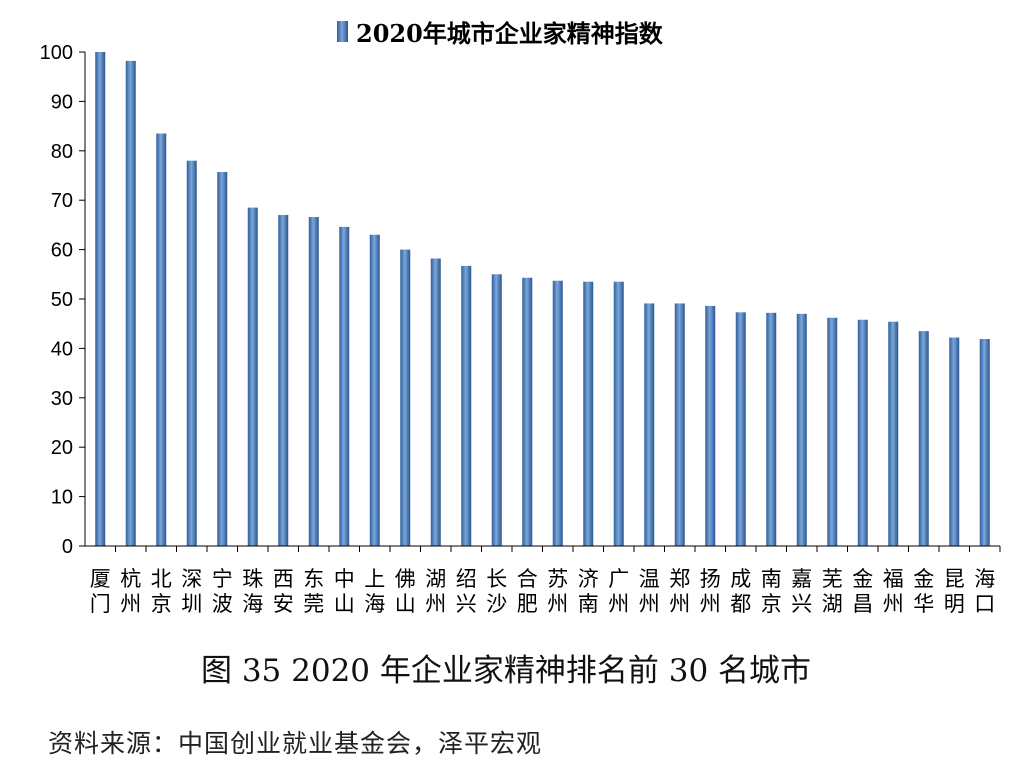  I want to click on bar-嘉兴, so click(801, 429).